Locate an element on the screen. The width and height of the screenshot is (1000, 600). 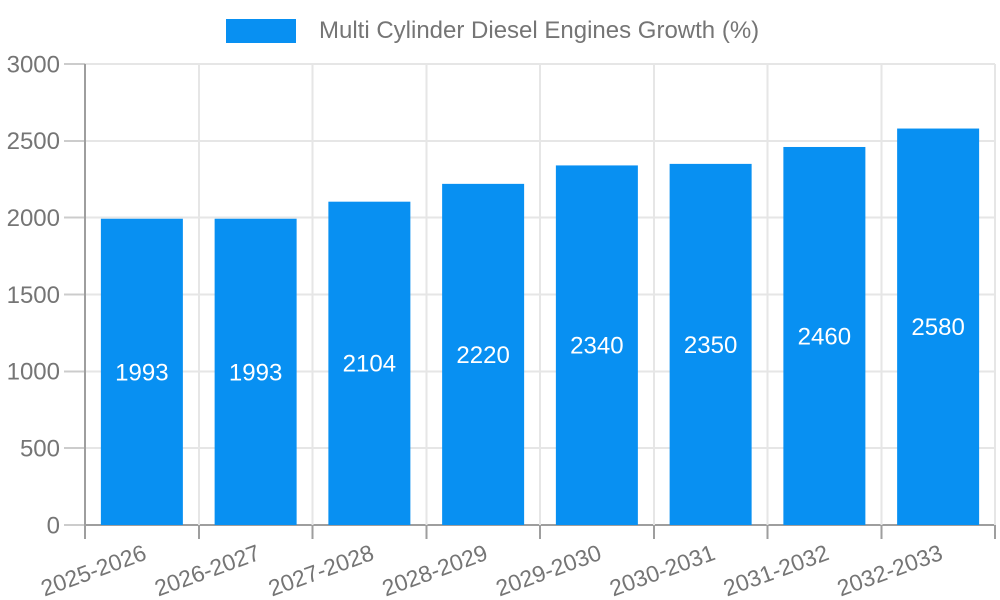
legend: Multi Cylinder Diesel Engines Growth (%) is located at coordinates (492, 31).